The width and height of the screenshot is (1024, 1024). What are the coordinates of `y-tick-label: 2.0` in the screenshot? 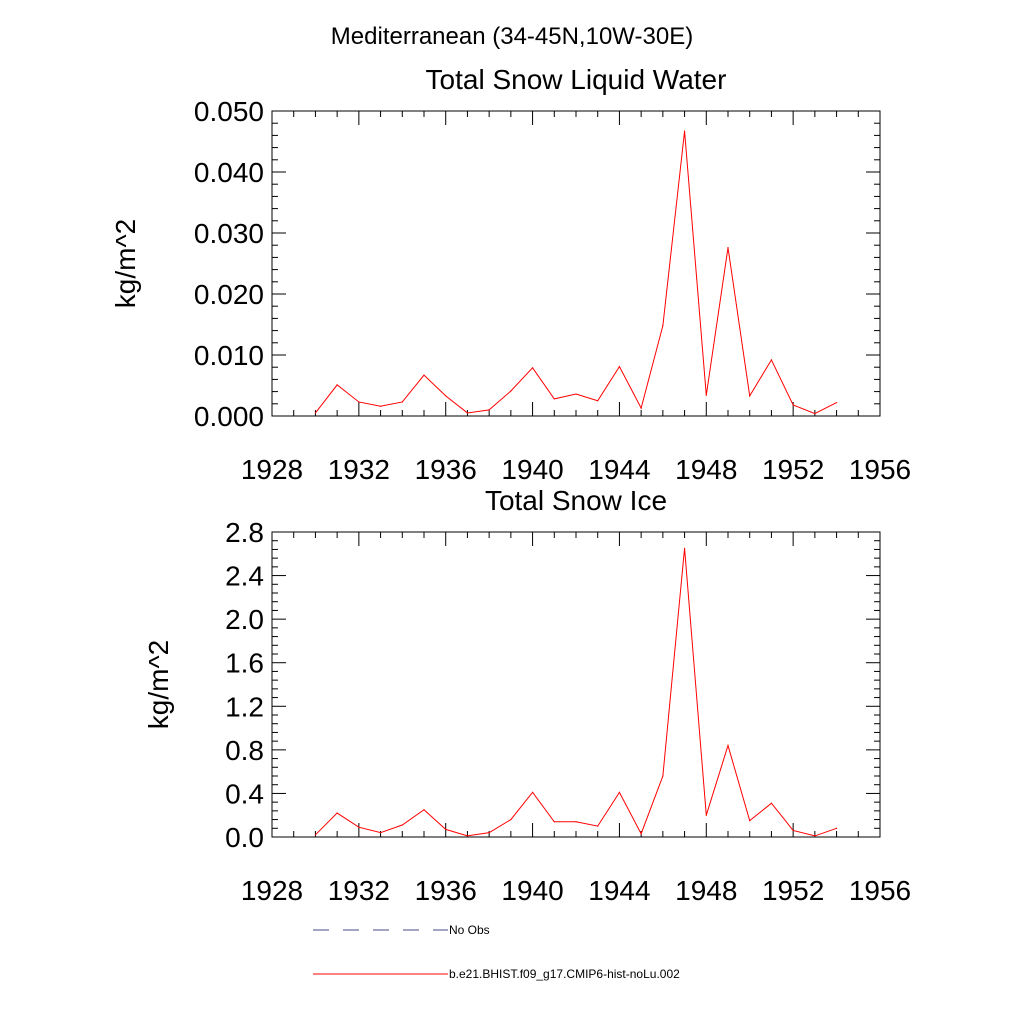 It's located at (244, 619).